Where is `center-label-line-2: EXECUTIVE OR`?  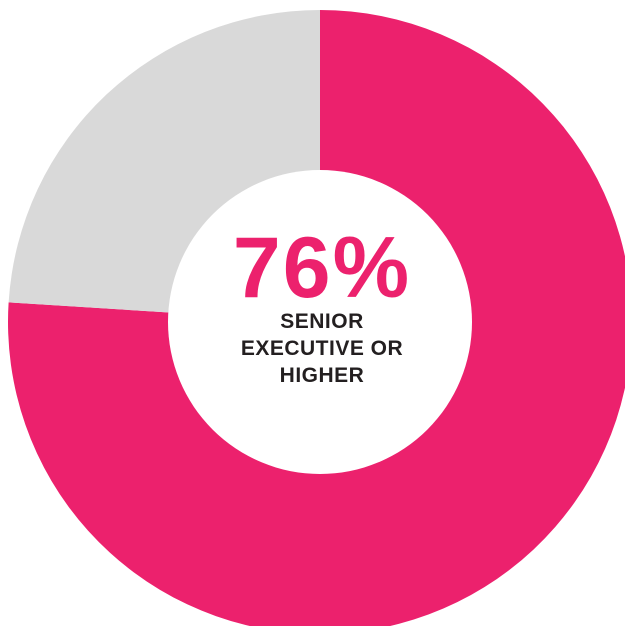
center-label-line-2: EXECUTIVE OR is located at coordinates (322, 348).